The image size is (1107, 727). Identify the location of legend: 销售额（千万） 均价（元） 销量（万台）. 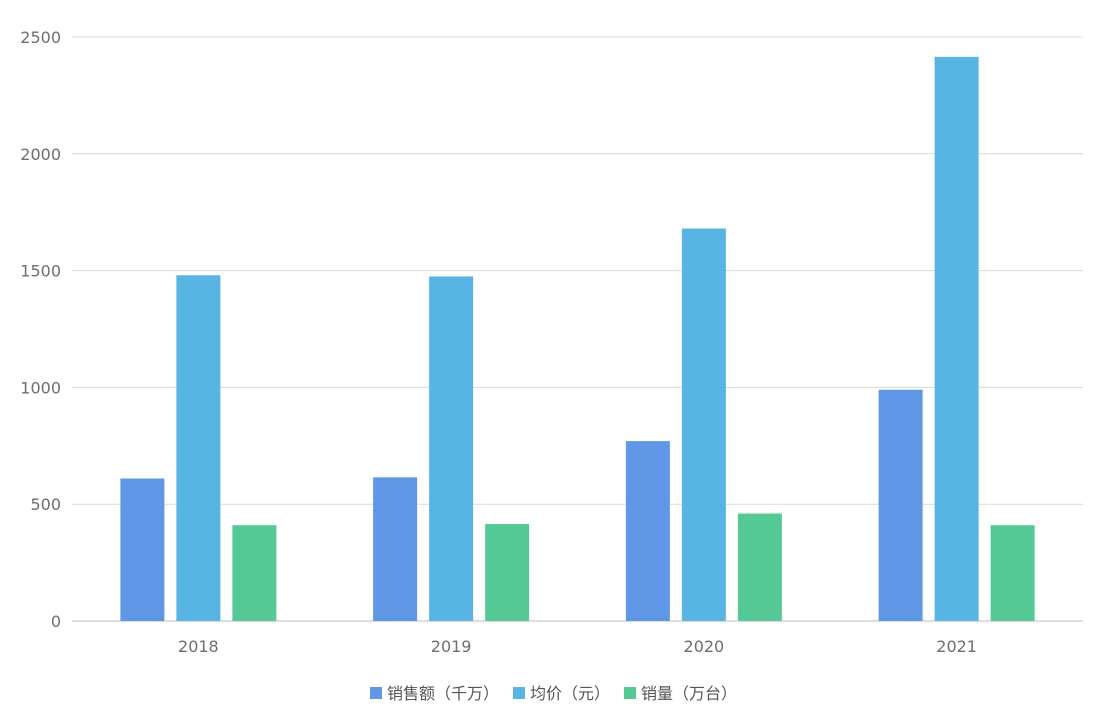
(553, 693).